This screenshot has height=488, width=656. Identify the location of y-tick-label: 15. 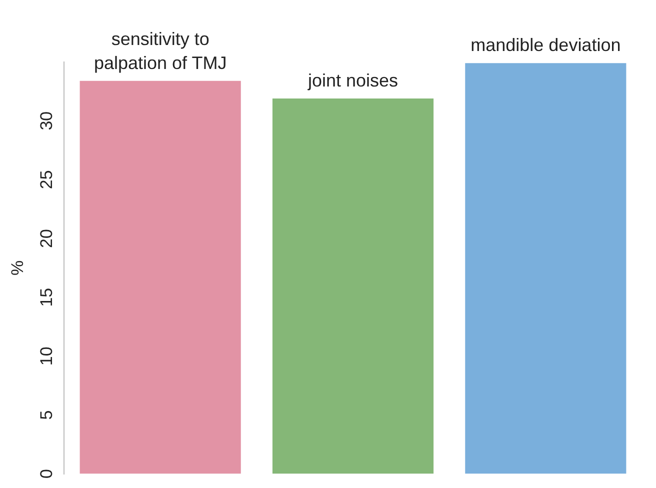
(46, 297).